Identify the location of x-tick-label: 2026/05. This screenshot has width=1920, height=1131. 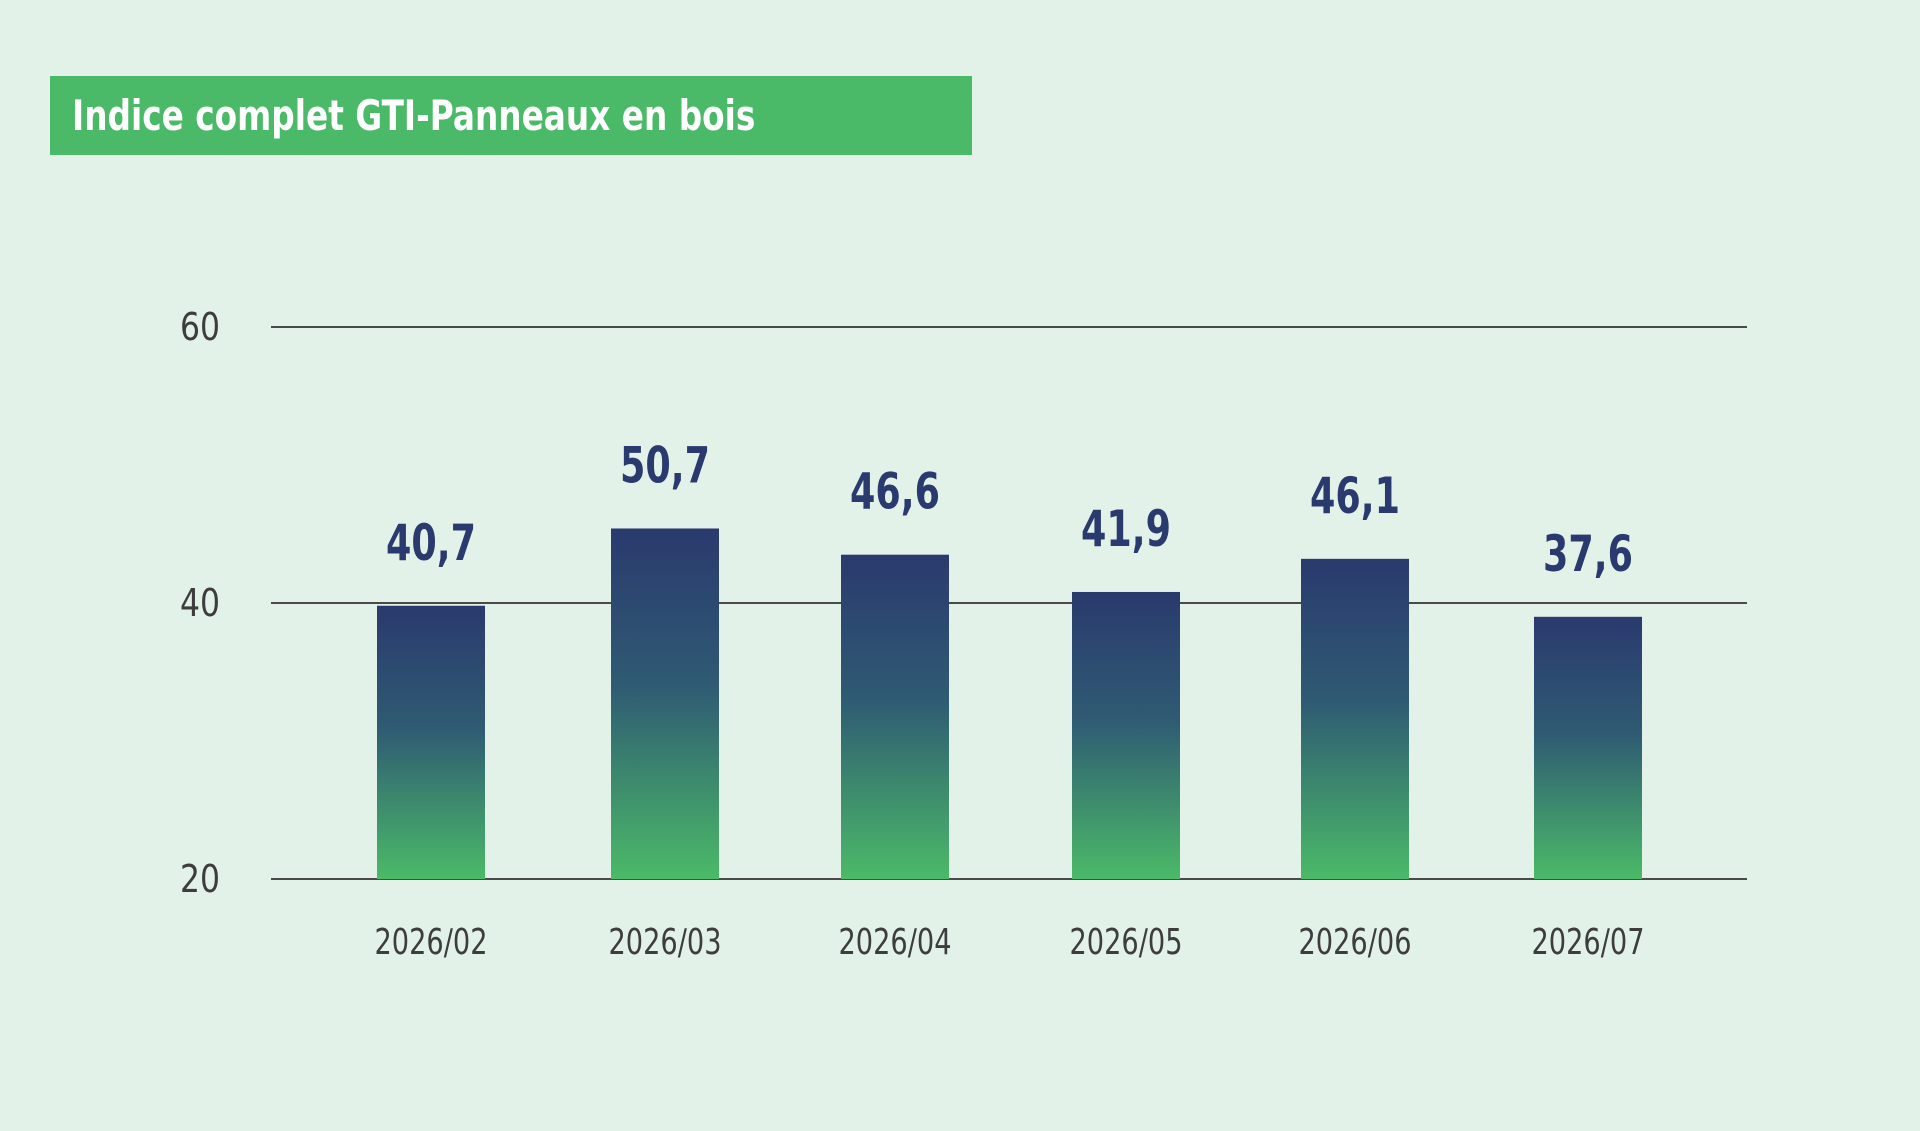
(1126, 942).